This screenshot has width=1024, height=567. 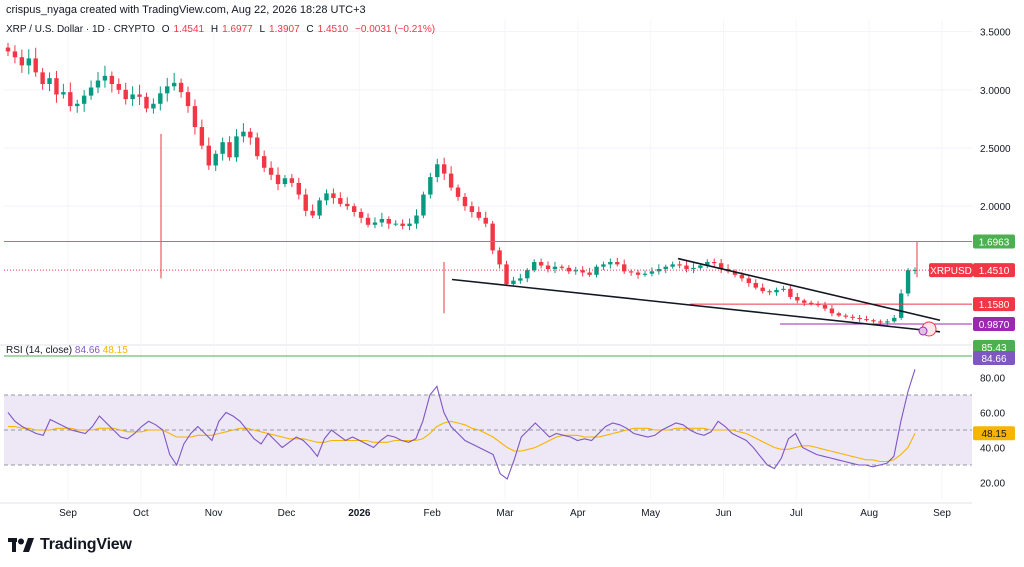 What do you see at coordinates (39, 350) in the screenshot?
I see `rsi-indicator-name: RSI (14, close)` at bounding box center [39, 350].